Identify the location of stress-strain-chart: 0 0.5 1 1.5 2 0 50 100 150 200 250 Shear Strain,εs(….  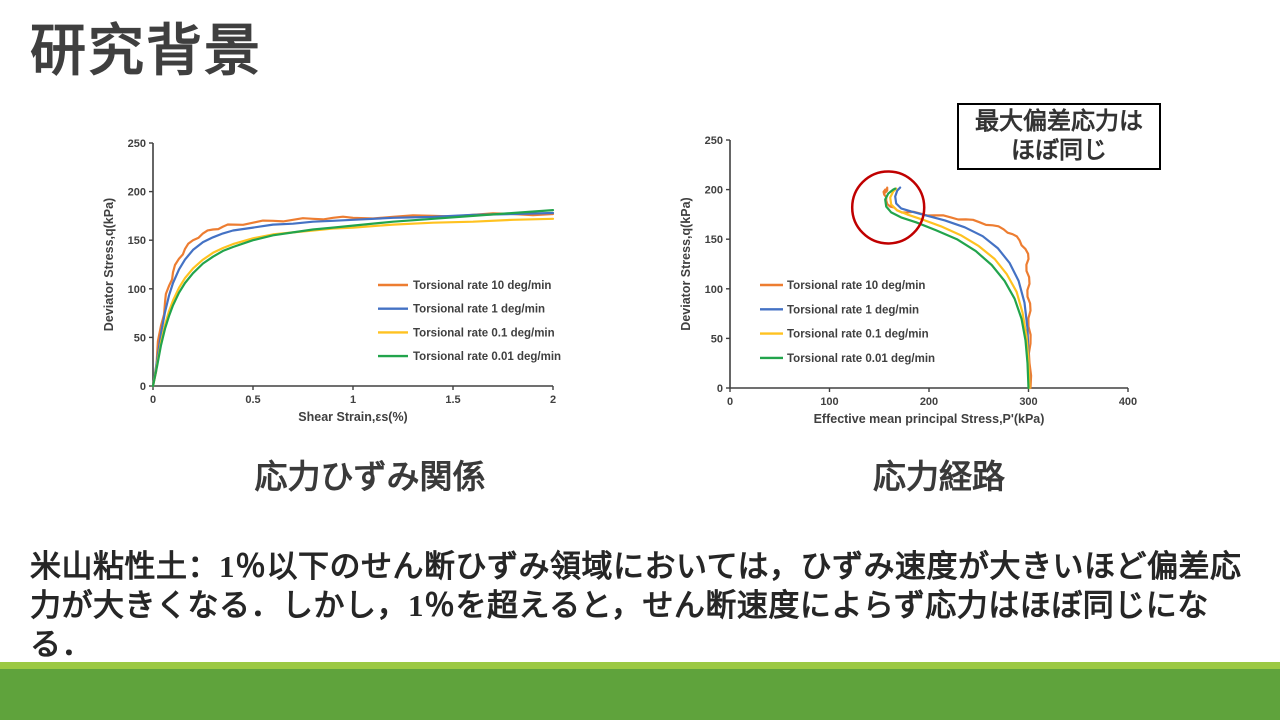
(331, 281).